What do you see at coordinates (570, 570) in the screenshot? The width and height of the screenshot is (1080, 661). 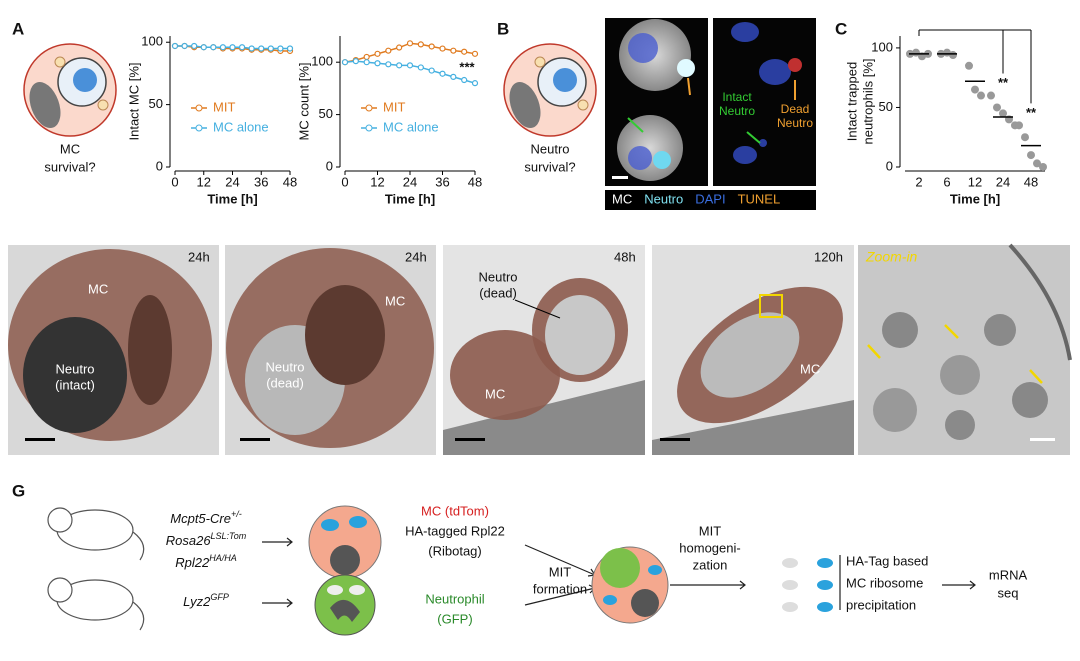 I see `cell-icon` at bounding box center [570, 570].